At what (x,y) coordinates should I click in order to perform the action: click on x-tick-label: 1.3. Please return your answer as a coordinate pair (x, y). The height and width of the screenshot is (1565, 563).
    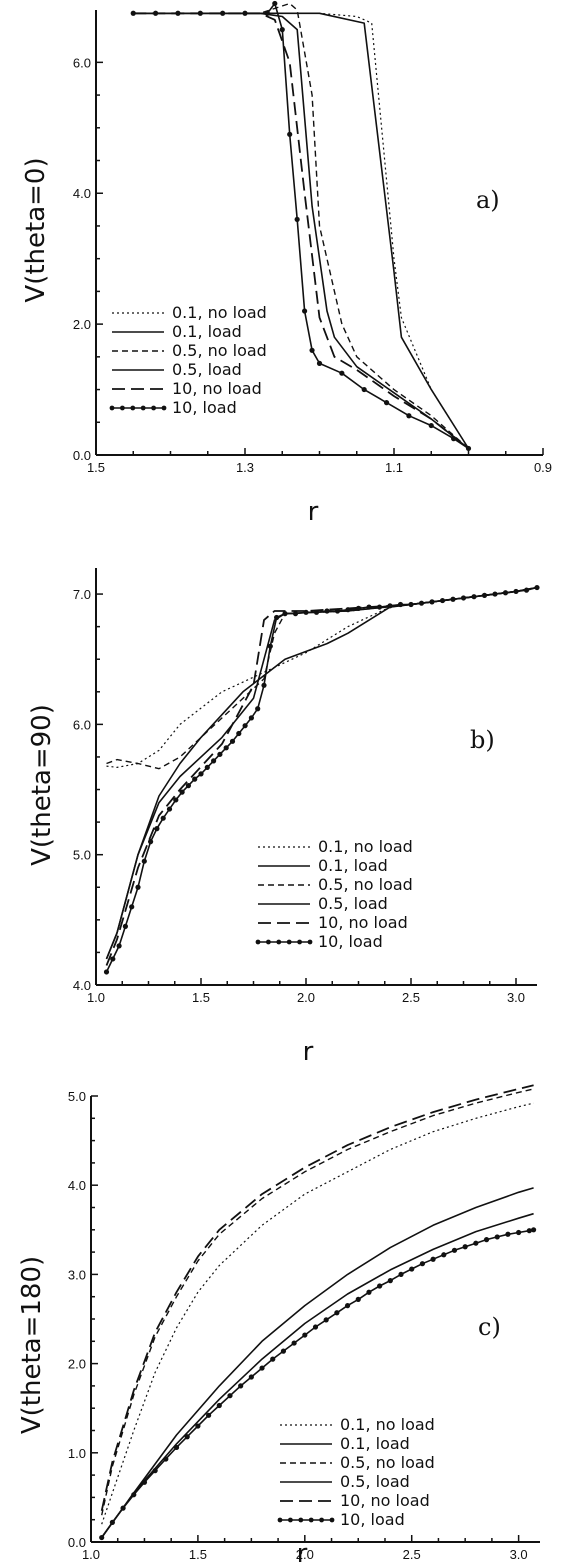
    Looking at the image, I should click on (245, 467).